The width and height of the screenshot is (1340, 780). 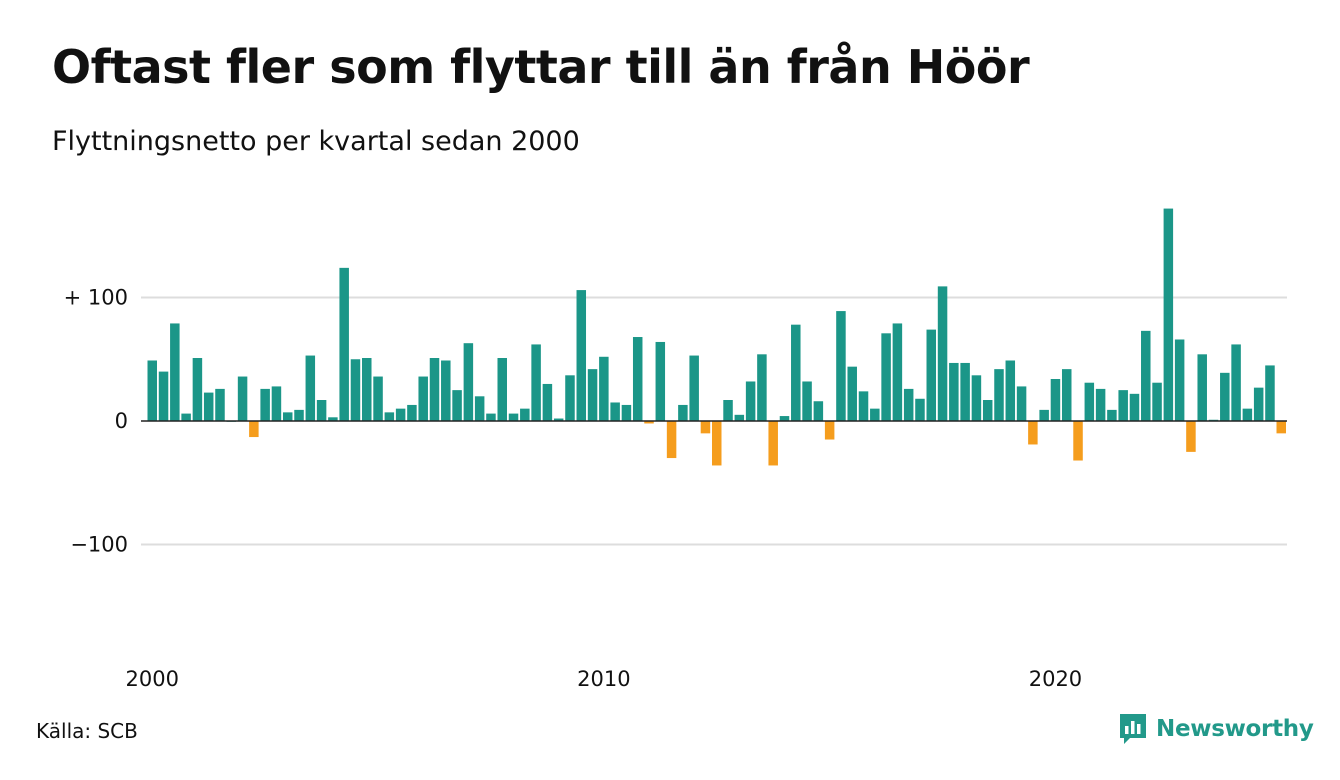 I want to click on y-tick-label: 0, so click(x=121, y=421).